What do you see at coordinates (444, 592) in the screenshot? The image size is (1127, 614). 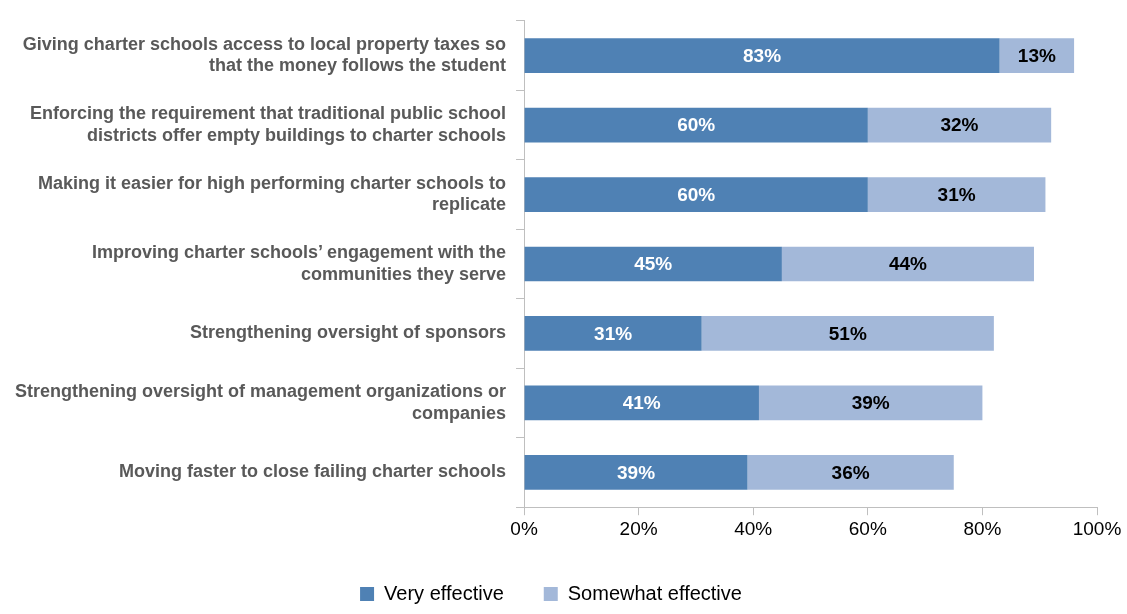 I see `legend-label: Very effective` at bounding box center [444, 592].